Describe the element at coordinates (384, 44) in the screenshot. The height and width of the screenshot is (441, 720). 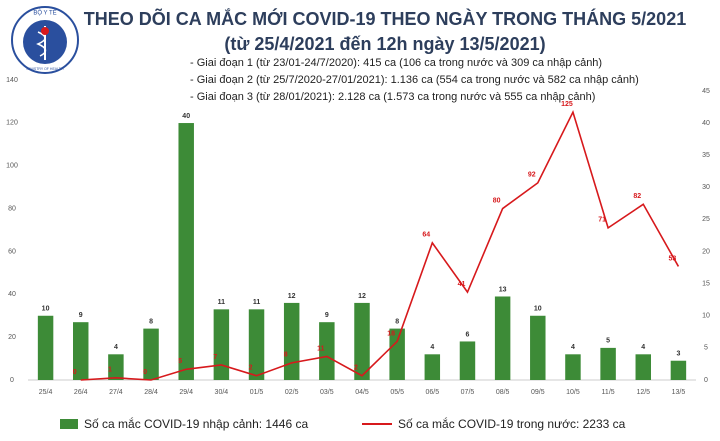
I see `chart-subtitle: (từ 25/4/2021 đến 12h ngày 13/5/2021)` at that location.